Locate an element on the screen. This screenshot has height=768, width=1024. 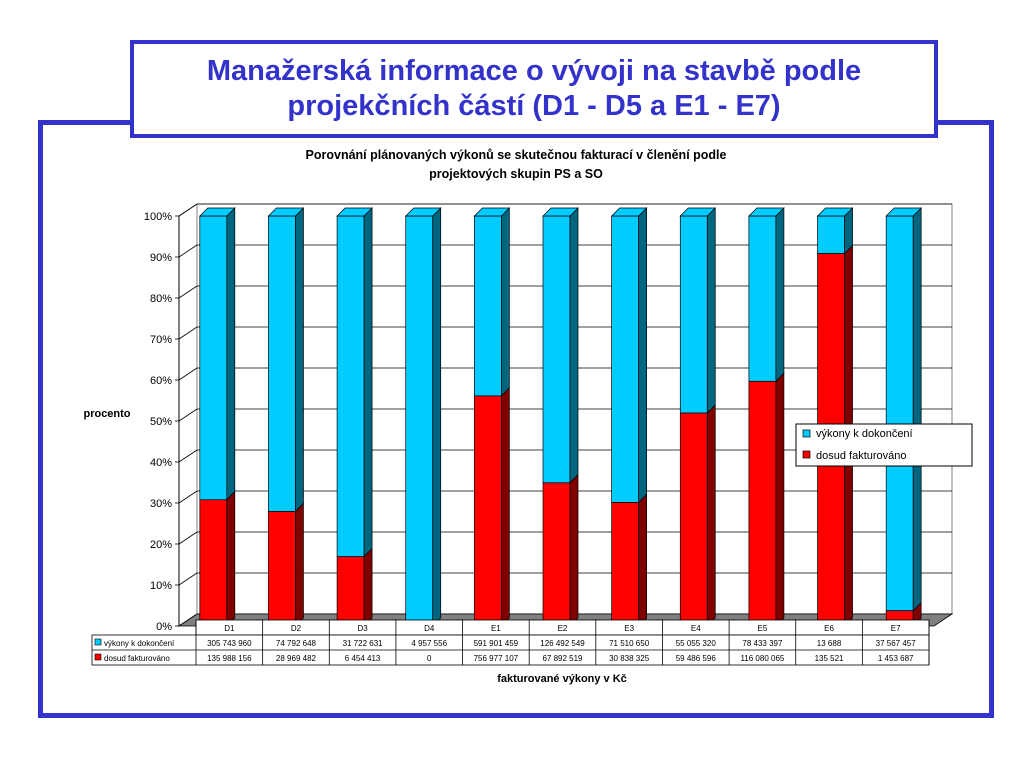
chart-title-line2: projektových skupin PS a SO is located at coordinates (516, 174).